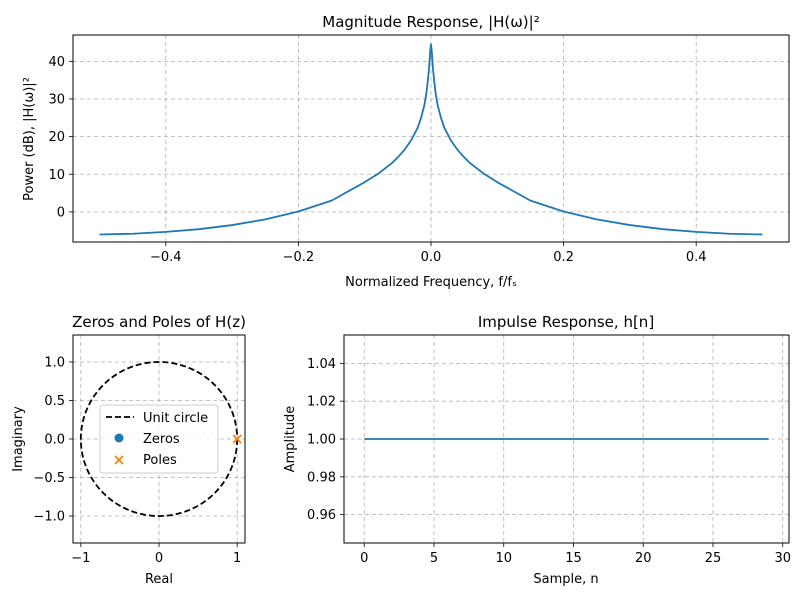 Image resolution: width=799 pixels, height=600 pixels. What do you see at coordinates (573, 558) in the screenshot?
I see `impulse-xtick-label-3: 15` at bounding box center [573, 558].